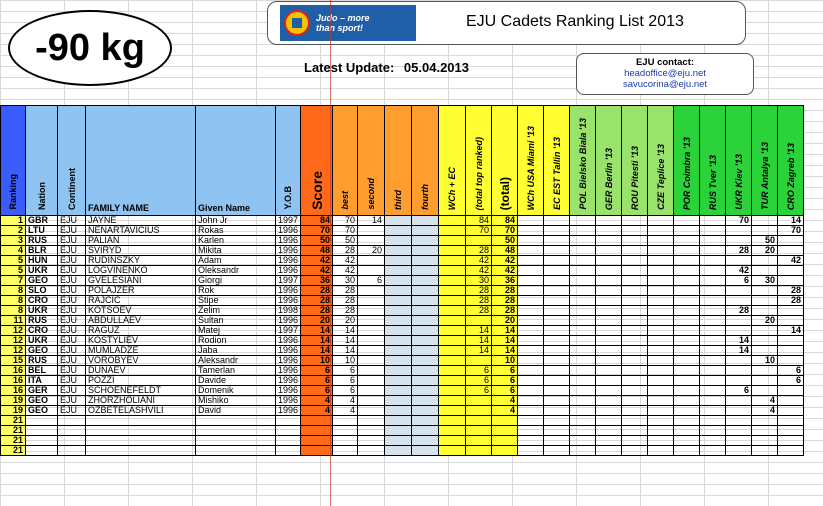 Image resolution: width=823 pixels, height=506 pixels. Describe the element at coordinates (505, 370) in the screenshot. I see `cell-total: 6` at that location.